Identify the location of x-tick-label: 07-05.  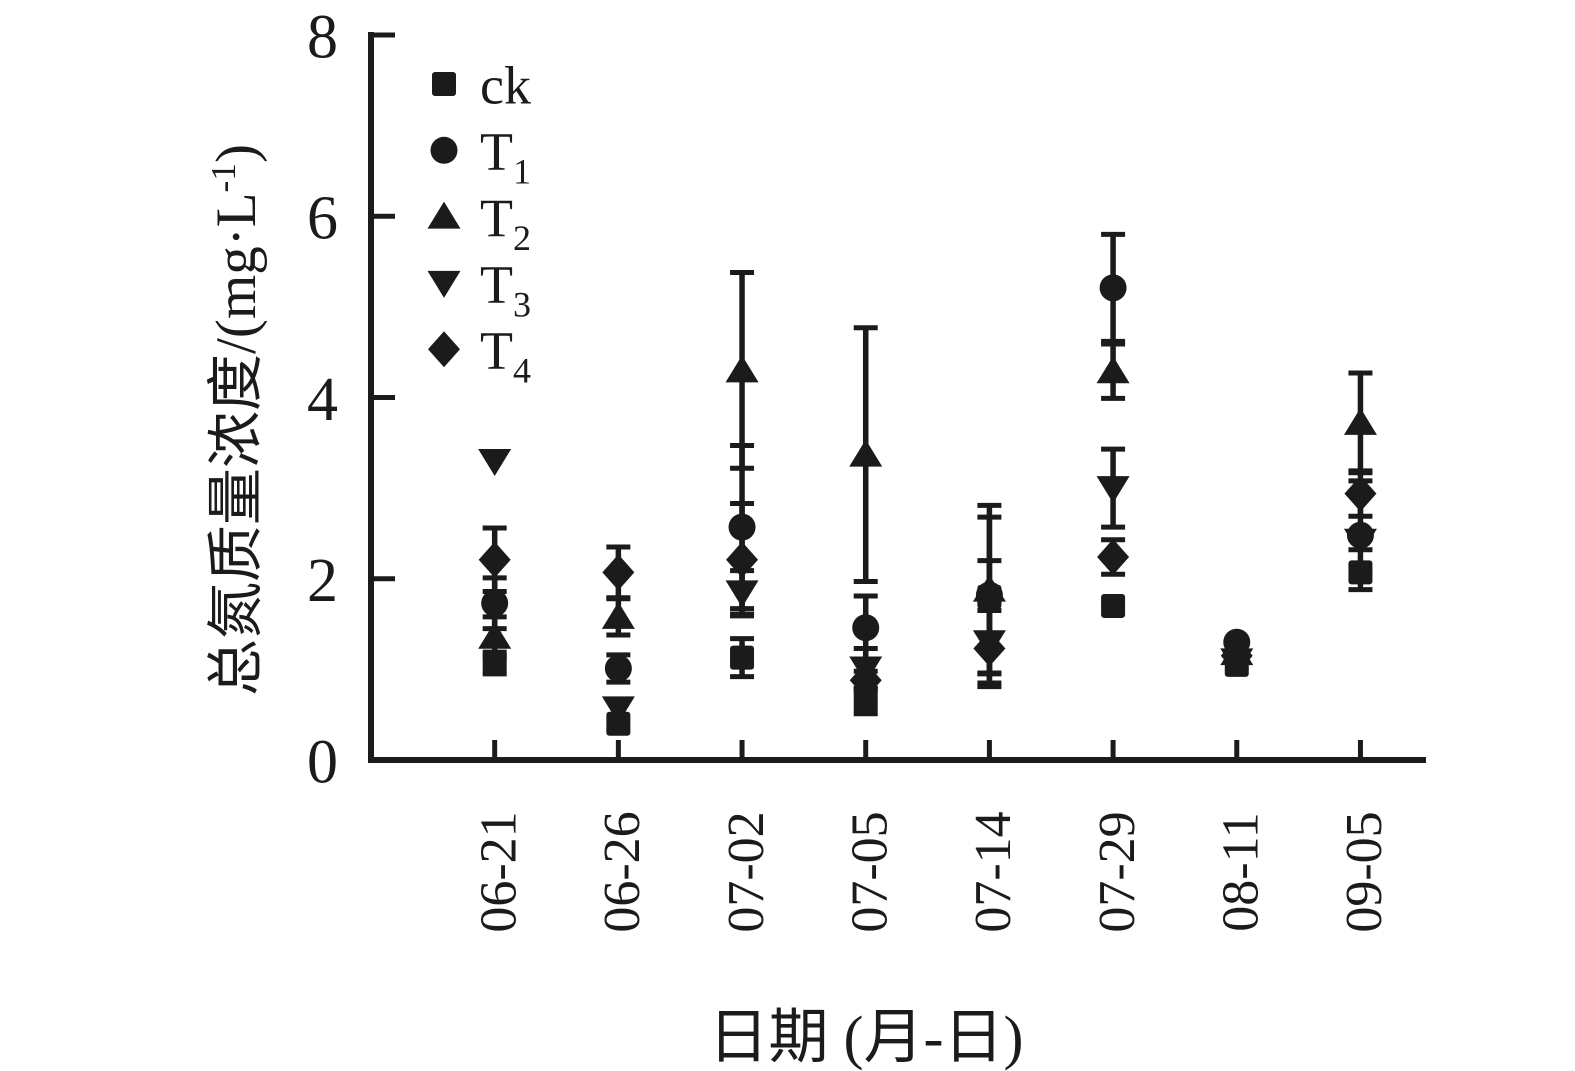
(869, 871).